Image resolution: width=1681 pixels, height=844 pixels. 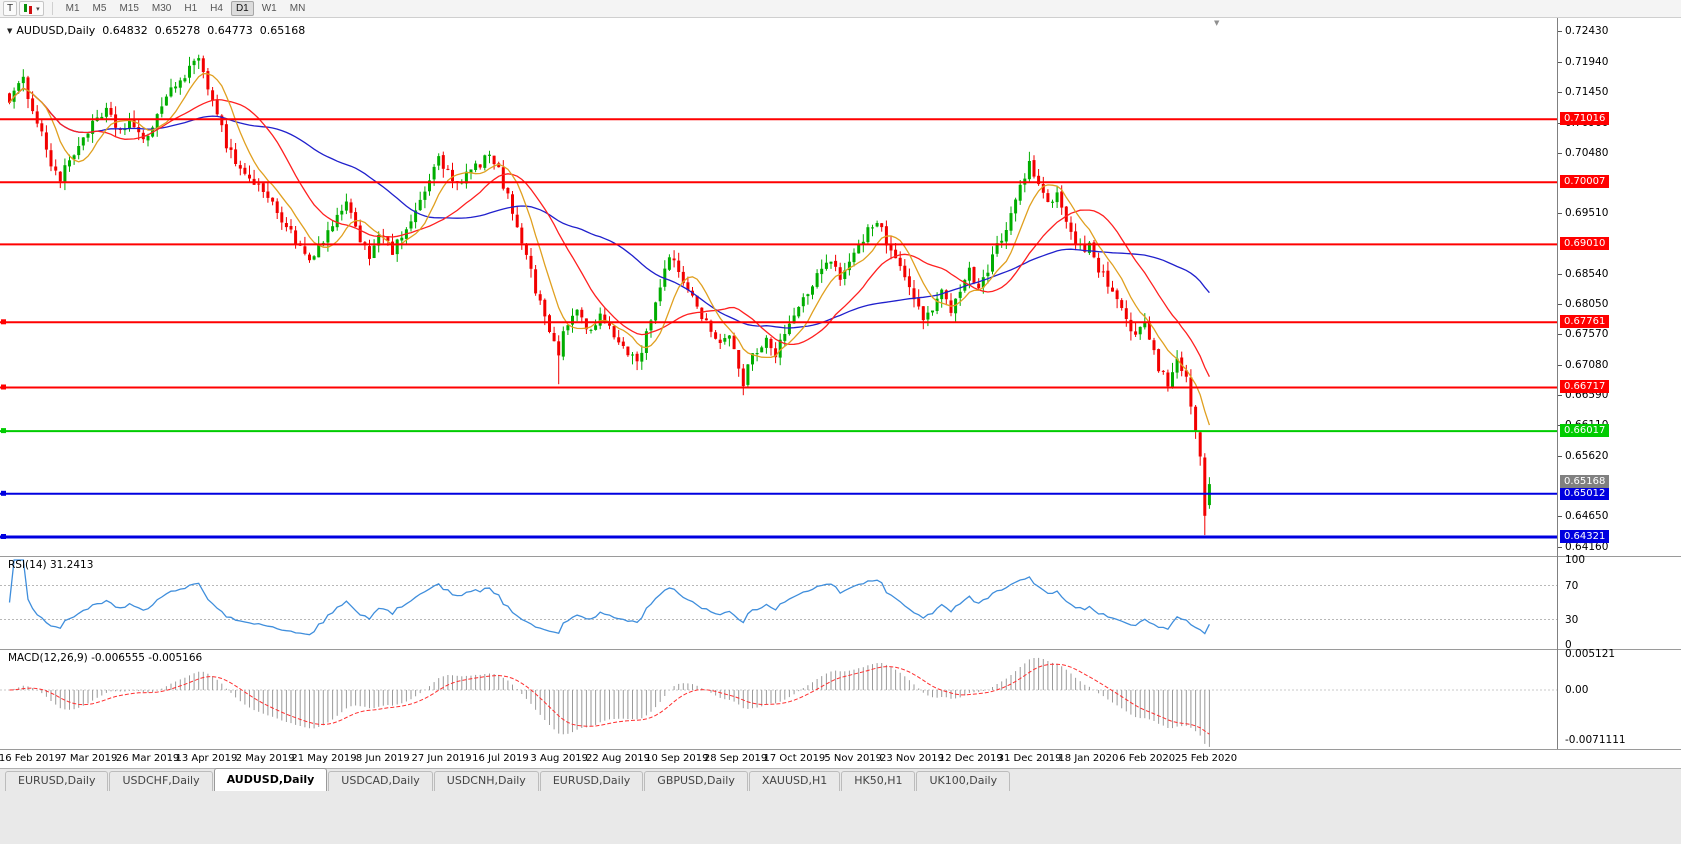 I want to click on time-axis-label: 7 Mar 2019, so click(x=89, y=758).